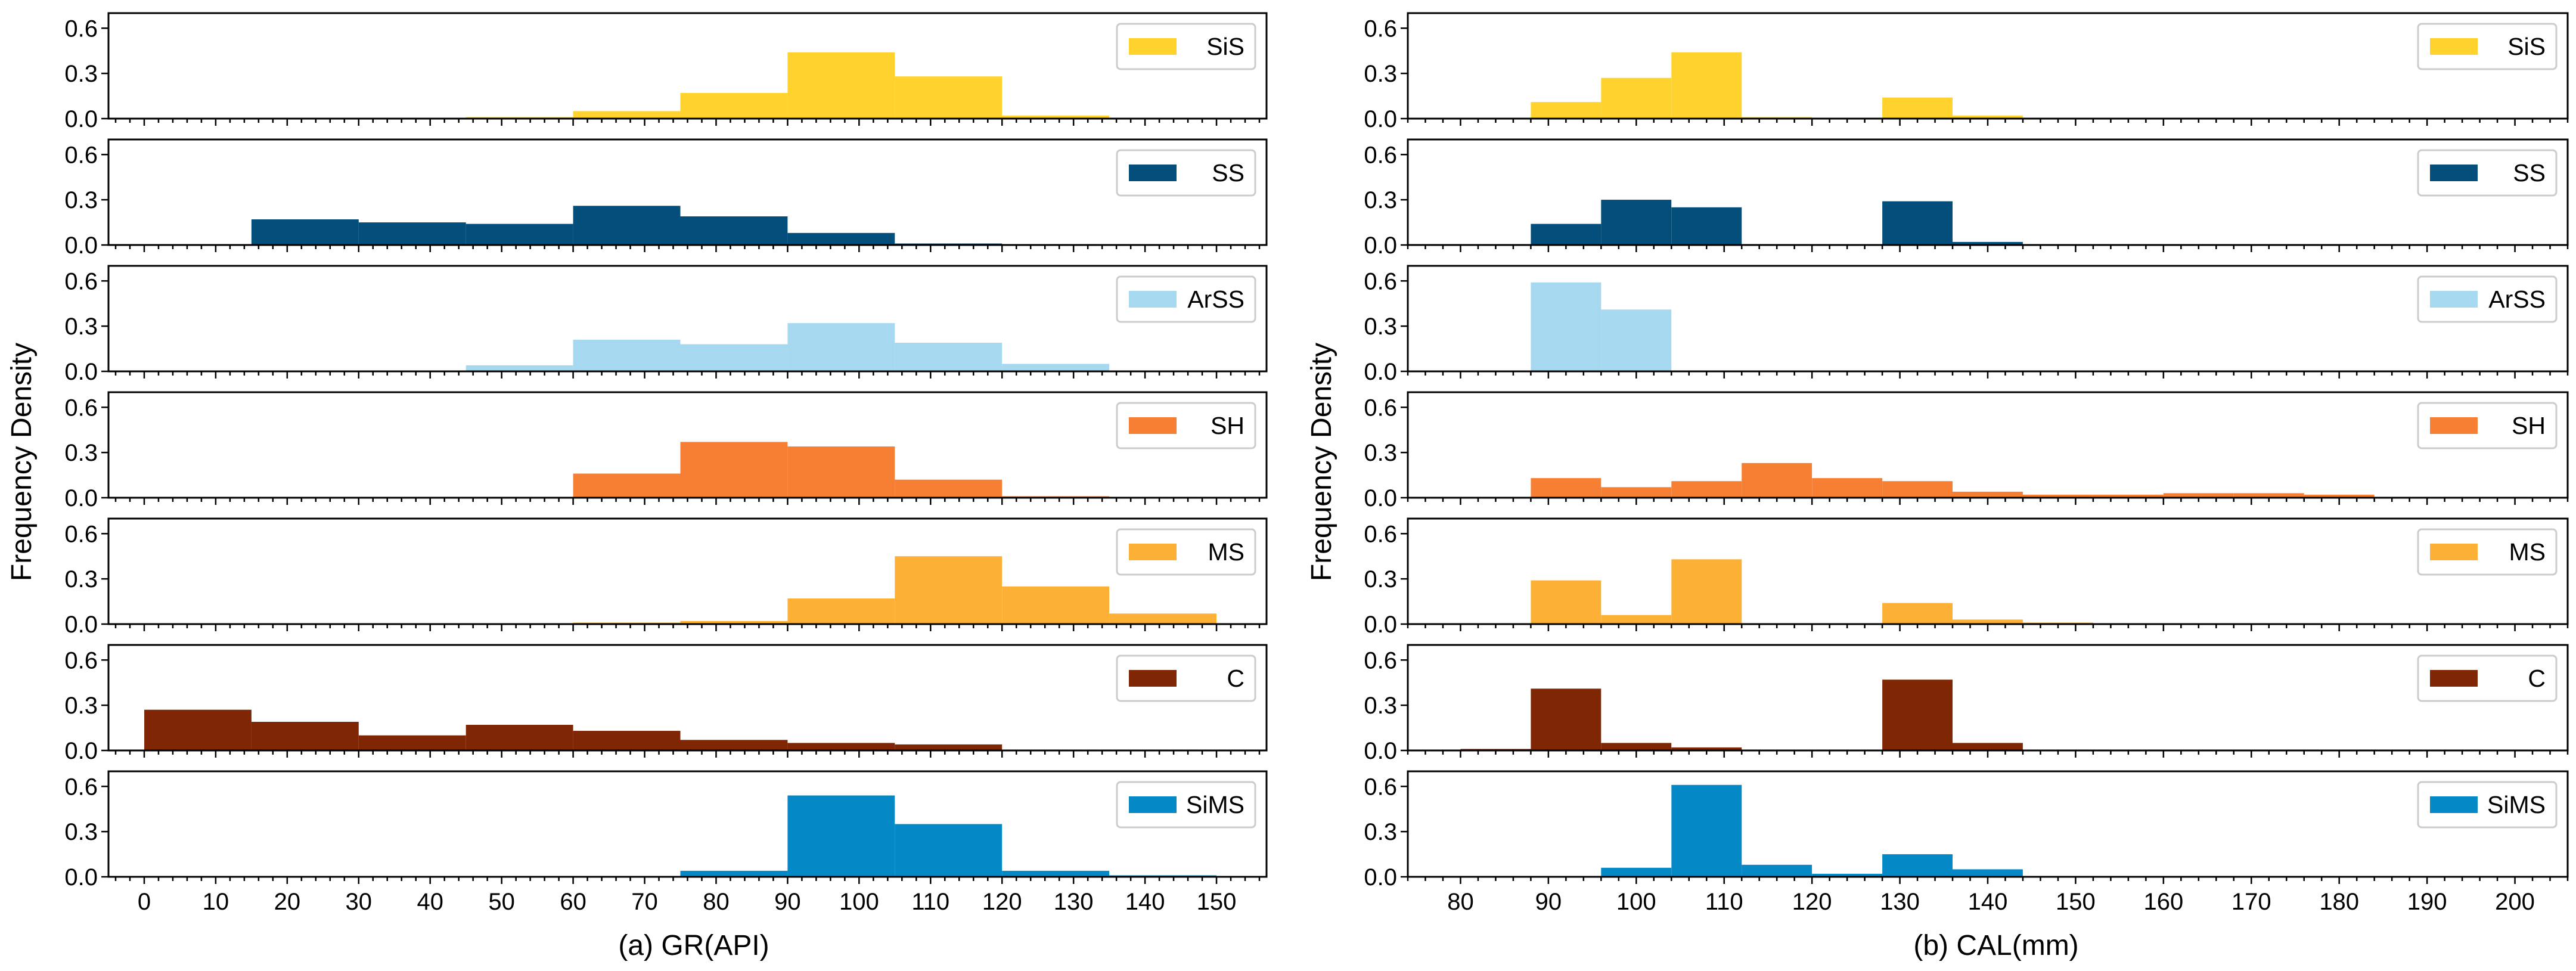  Describe the element at coordinates (1380, 327) in the screenshot. I see `y-tick-label-cal-arss-1: 0.3` at that location.